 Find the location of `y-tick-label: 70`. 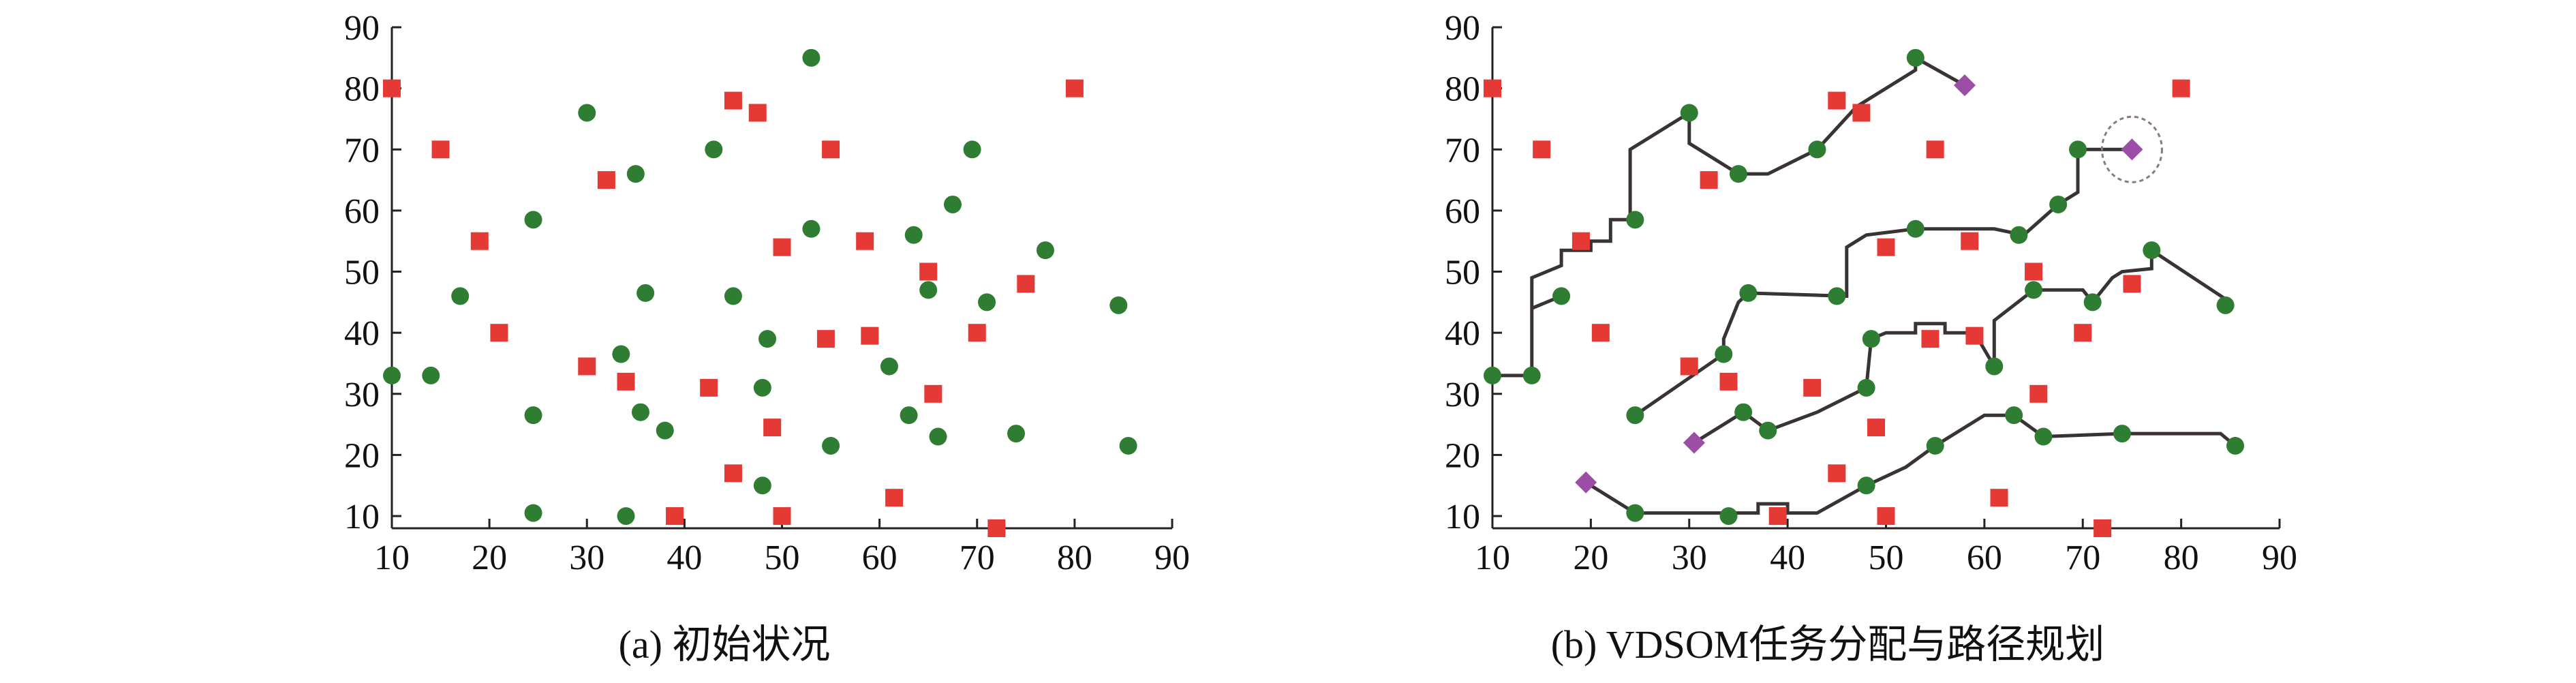

y-tick-label: 70 is located at coordinates (1463, 150).